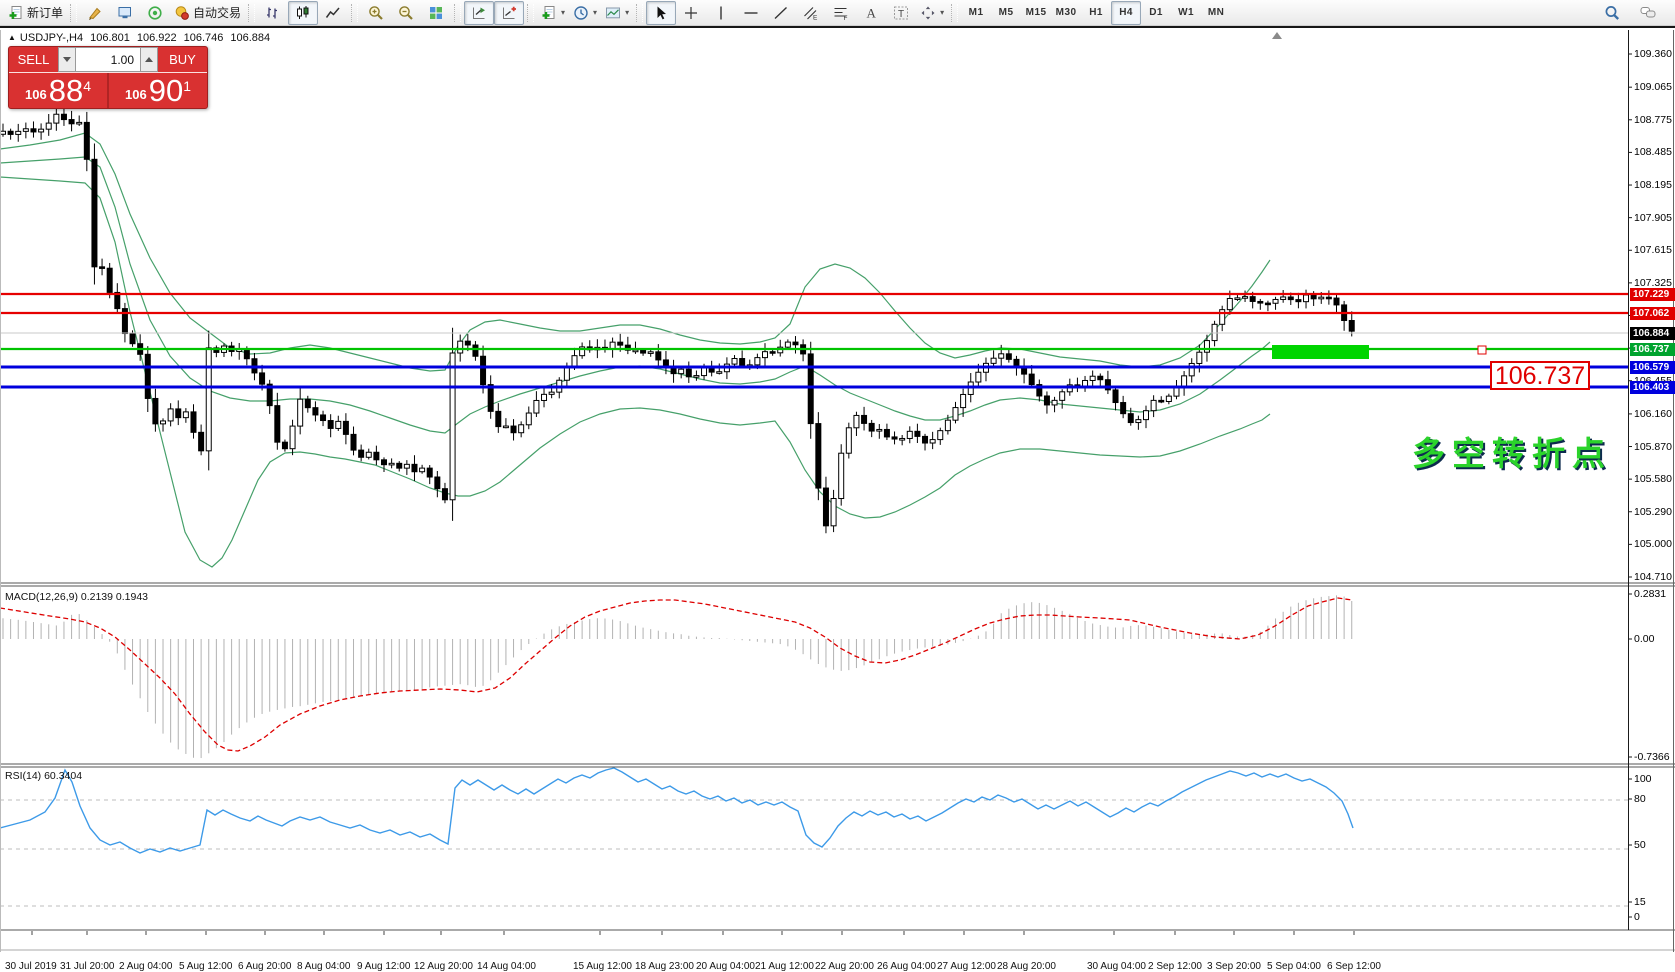  Describe the element at coordinates (1126, 12) in the screenshot. I see `toolbar-btn-tf-H4: H4` at that location.